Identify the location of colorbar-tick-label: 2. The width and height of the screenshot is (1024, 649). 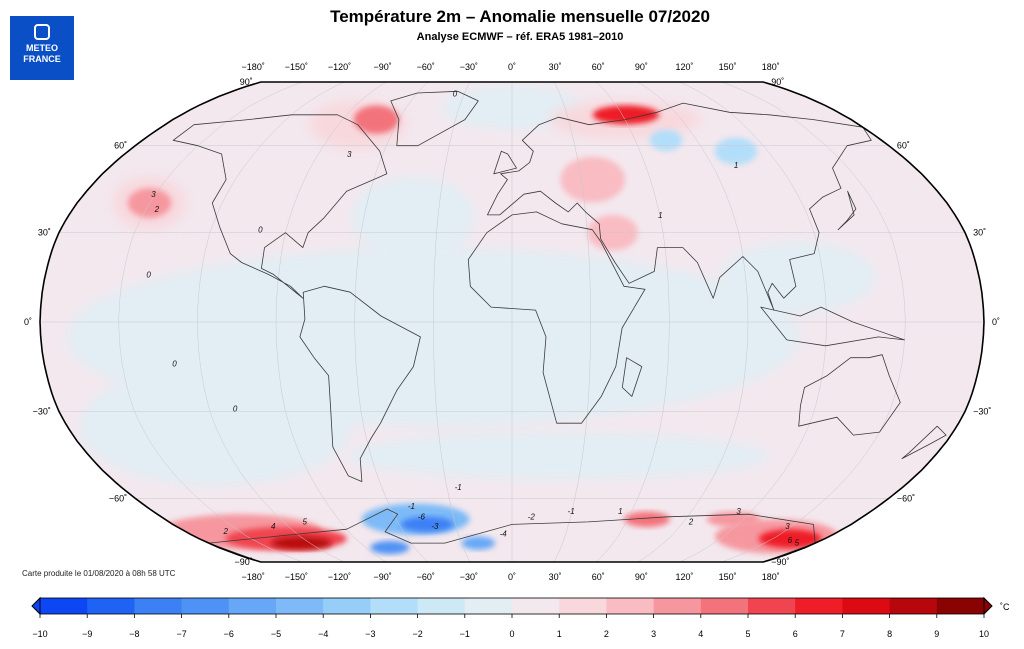
(606, 634).